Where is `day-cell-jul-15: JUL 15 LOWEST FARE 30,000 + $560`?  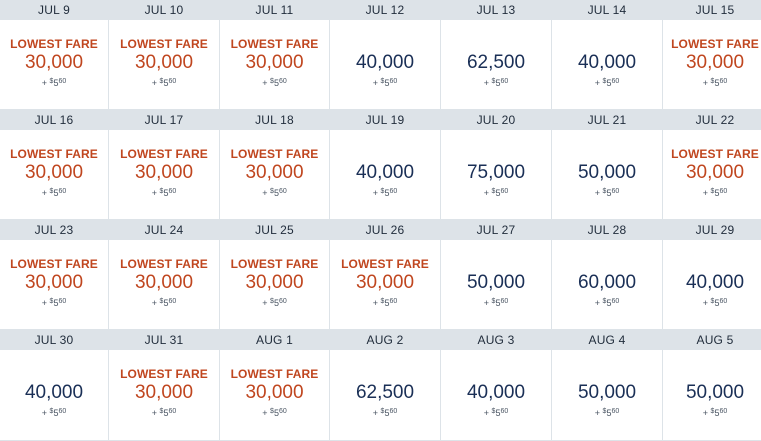
day-cell-jul-15: JUL 15 LOWEST FARE 30,000 + $560 is located at coordinates (712, 55).